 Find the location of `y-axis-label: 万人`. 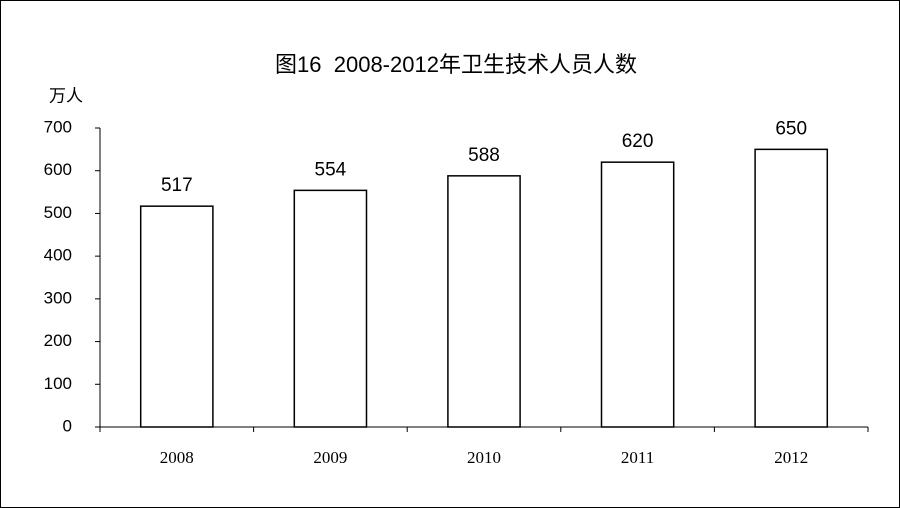

y-axis-label: 万人 is located at coordinates (66, 95).